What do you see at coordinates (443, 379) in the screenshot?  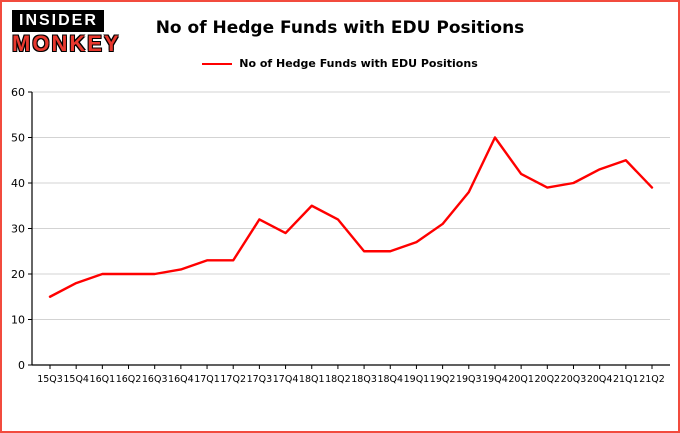 I see `x-tick-label: 19Q2` at bounding box center [443, 379].